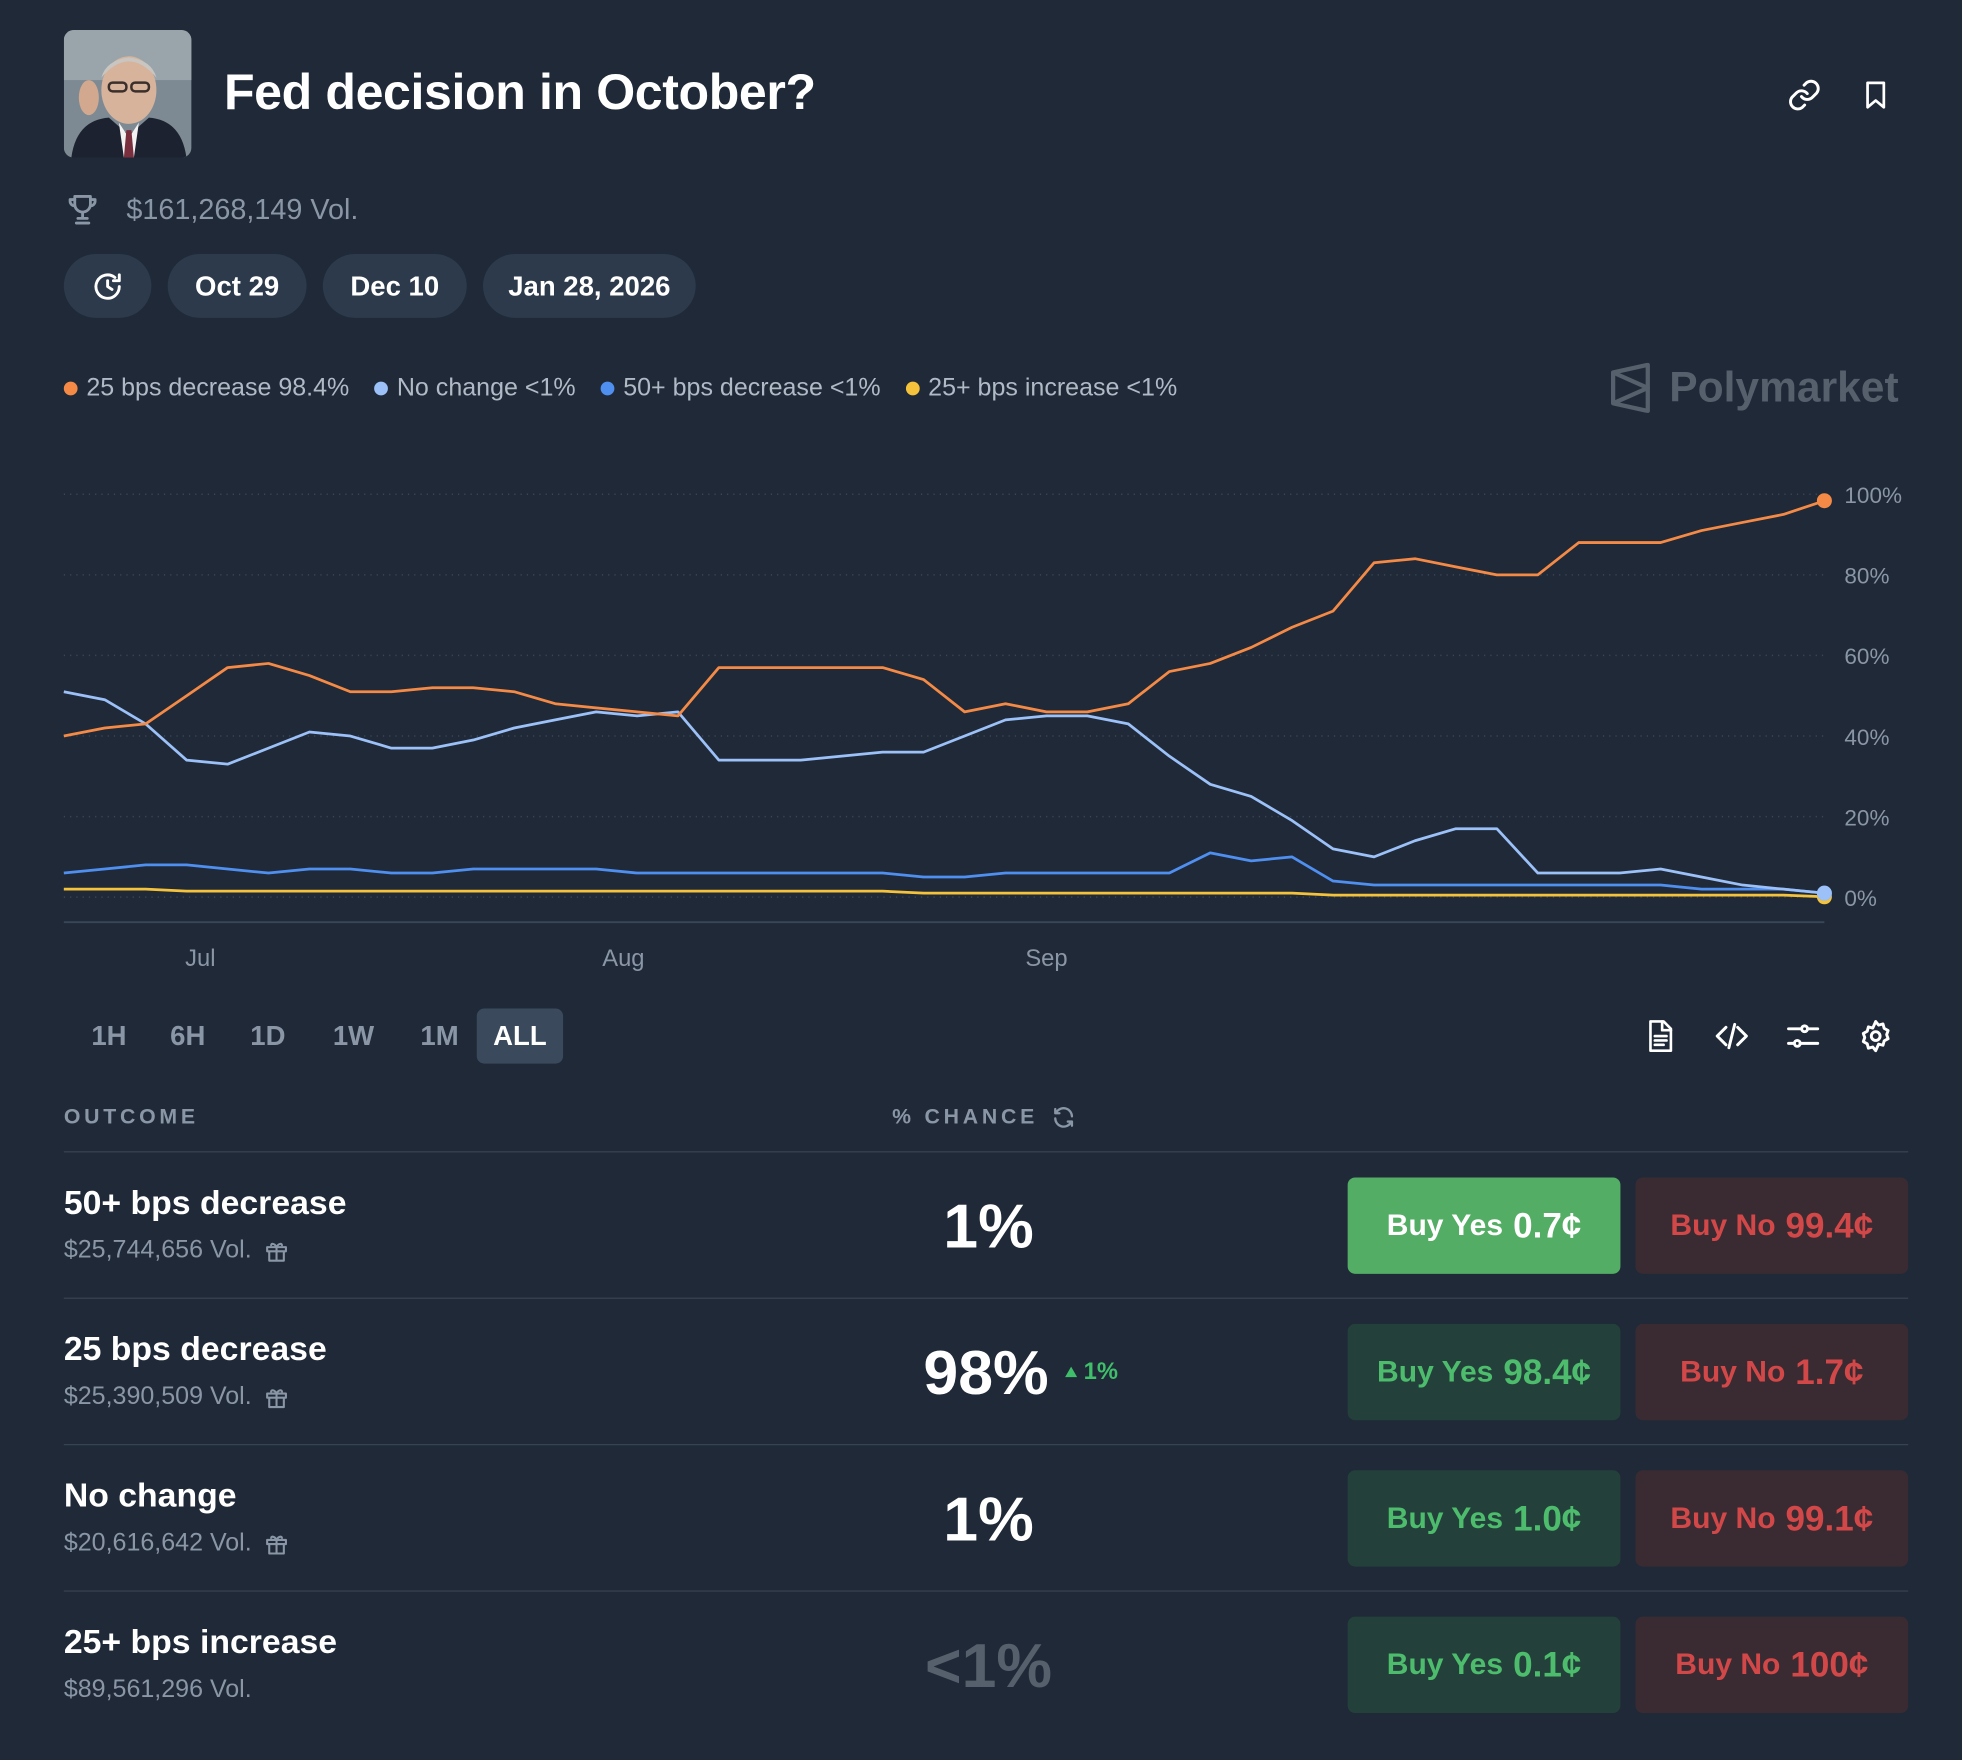 The width and height of the screenshot is (1962, 1760). I want to click on series-line-50-bps-decrease, so click(944, 873).